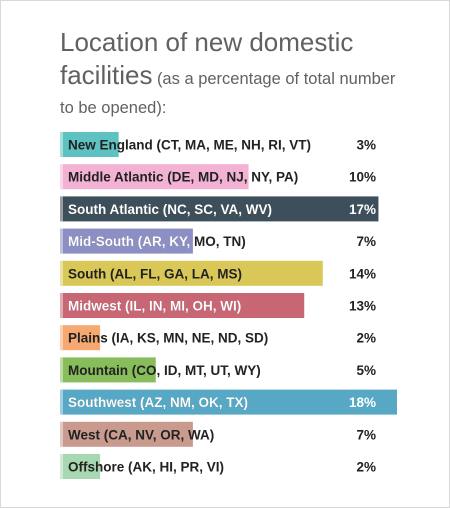 Image resolution: width=450 pixels, height=508 pixels. What do you see at coordinates (141, 434) in the screenshot?
I see `category-label: West (CA, NV, OR, WA)` at bounding box center [141, 434].